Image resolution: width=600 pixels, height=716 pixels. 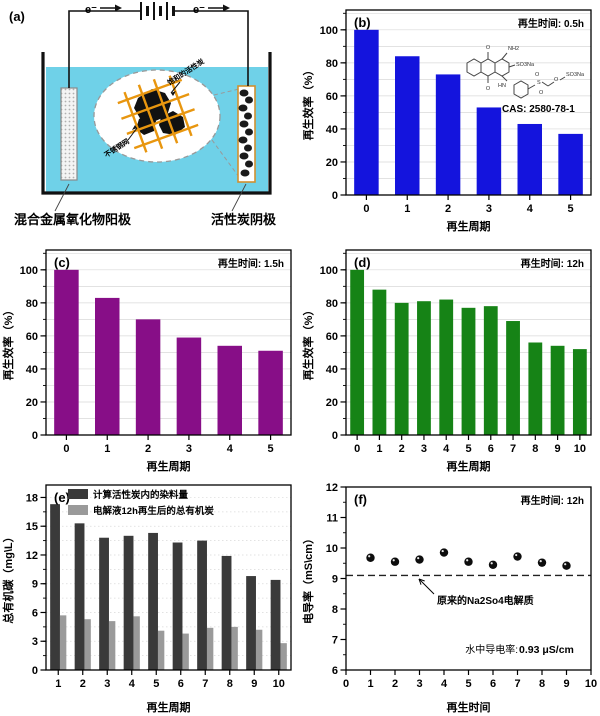 I want to click on svg-text: 15, so click(x=32, y=527).